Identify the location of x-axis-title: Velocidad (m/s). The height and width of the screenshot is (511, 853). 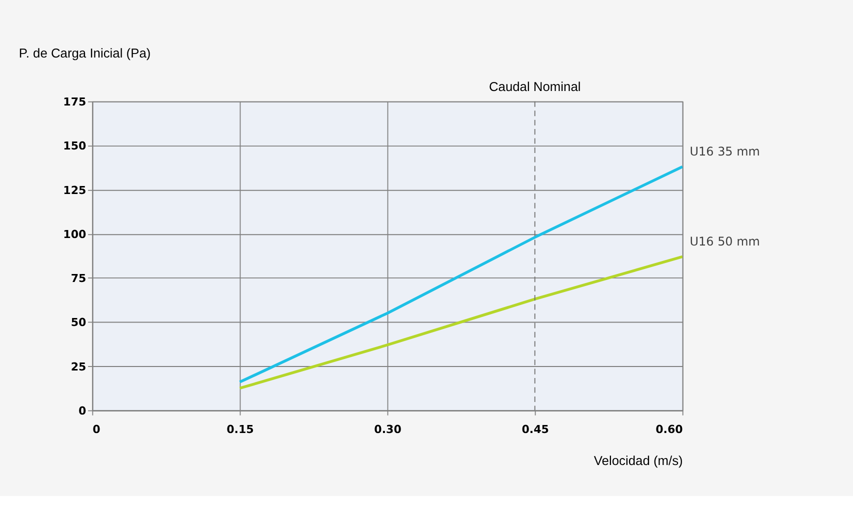
(638, 460).